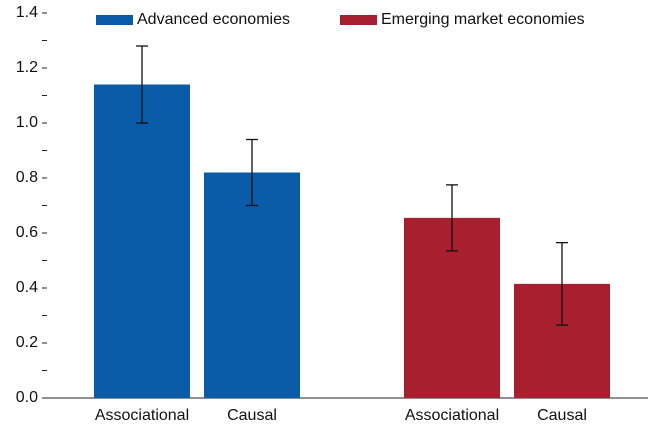 The height and width of the screenshot is (432, 660). Describe the element at coordinates (483, 19) in the screenshot. I see `legend-label: Emerging market economies` at that location.